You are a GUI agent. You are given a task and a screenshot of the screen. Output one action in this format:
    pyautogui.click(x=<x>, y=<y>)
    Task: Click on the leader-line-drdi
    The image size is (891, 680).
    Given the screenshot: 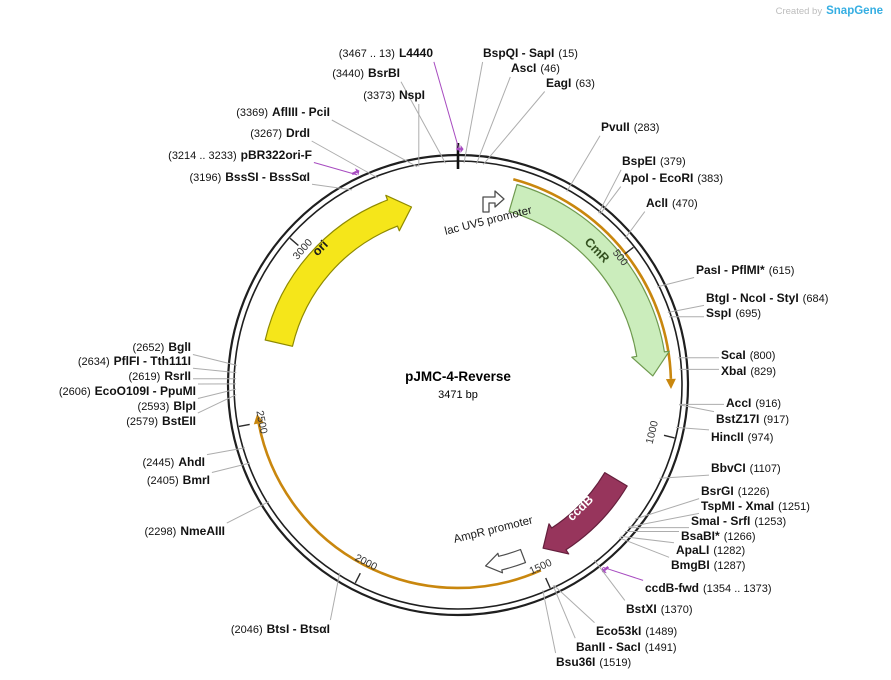 What is the action you would take?
    pyautogui.click(x=345, y=159)
    